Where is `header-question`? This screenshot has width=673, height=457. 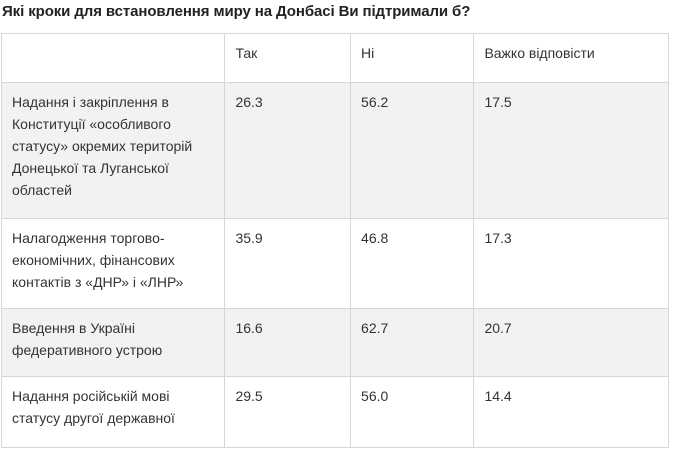
header-question is located at coordinates (113, 58).